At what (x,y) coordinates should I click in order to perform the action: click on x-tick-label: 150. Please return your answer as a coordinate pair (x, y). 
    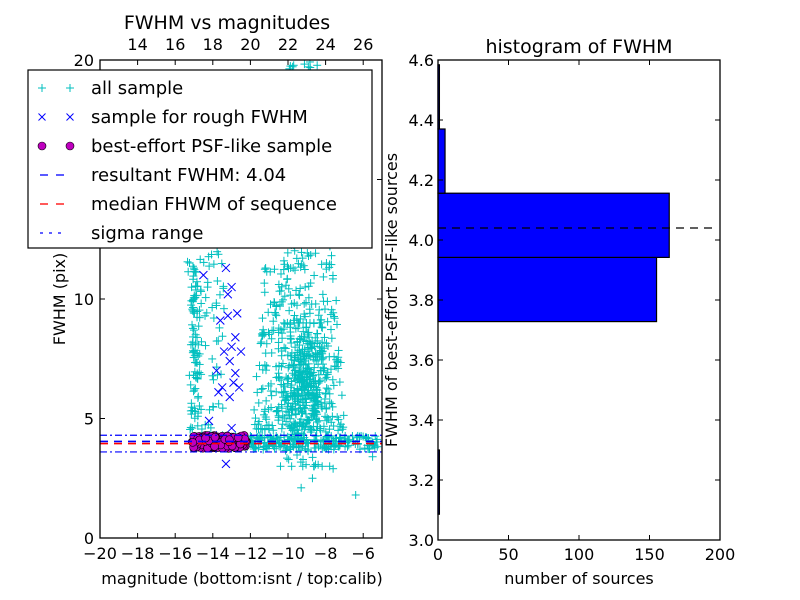
    Looking at the image, I should click on (649, 554).